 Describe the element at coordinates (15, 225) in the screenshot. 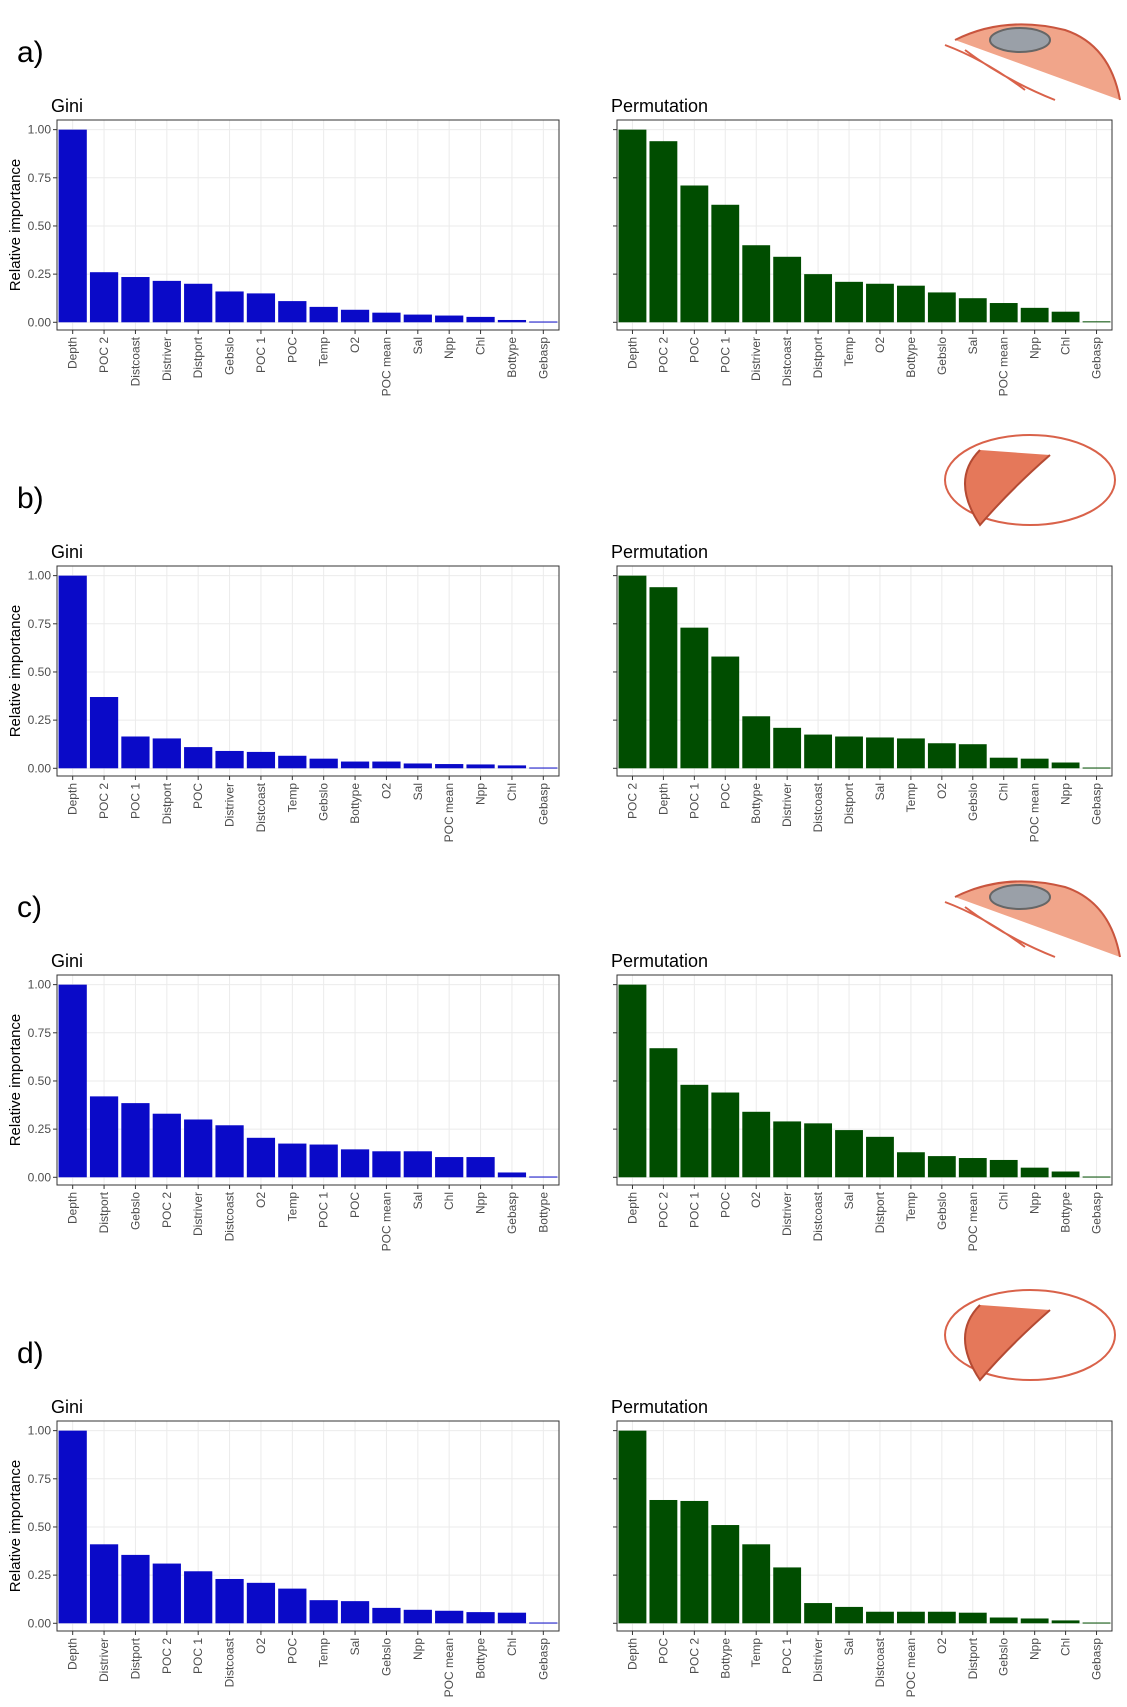

I see `y-axis-label: Relative importance` at that location.